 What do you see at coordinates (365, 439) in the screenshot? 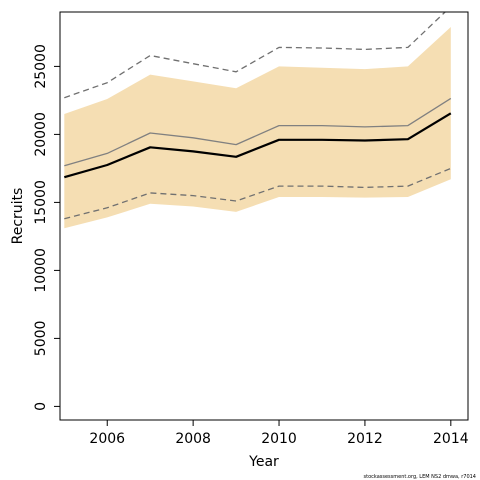
I see `x-tick-label: 2012` at bounding box center [365, 439].